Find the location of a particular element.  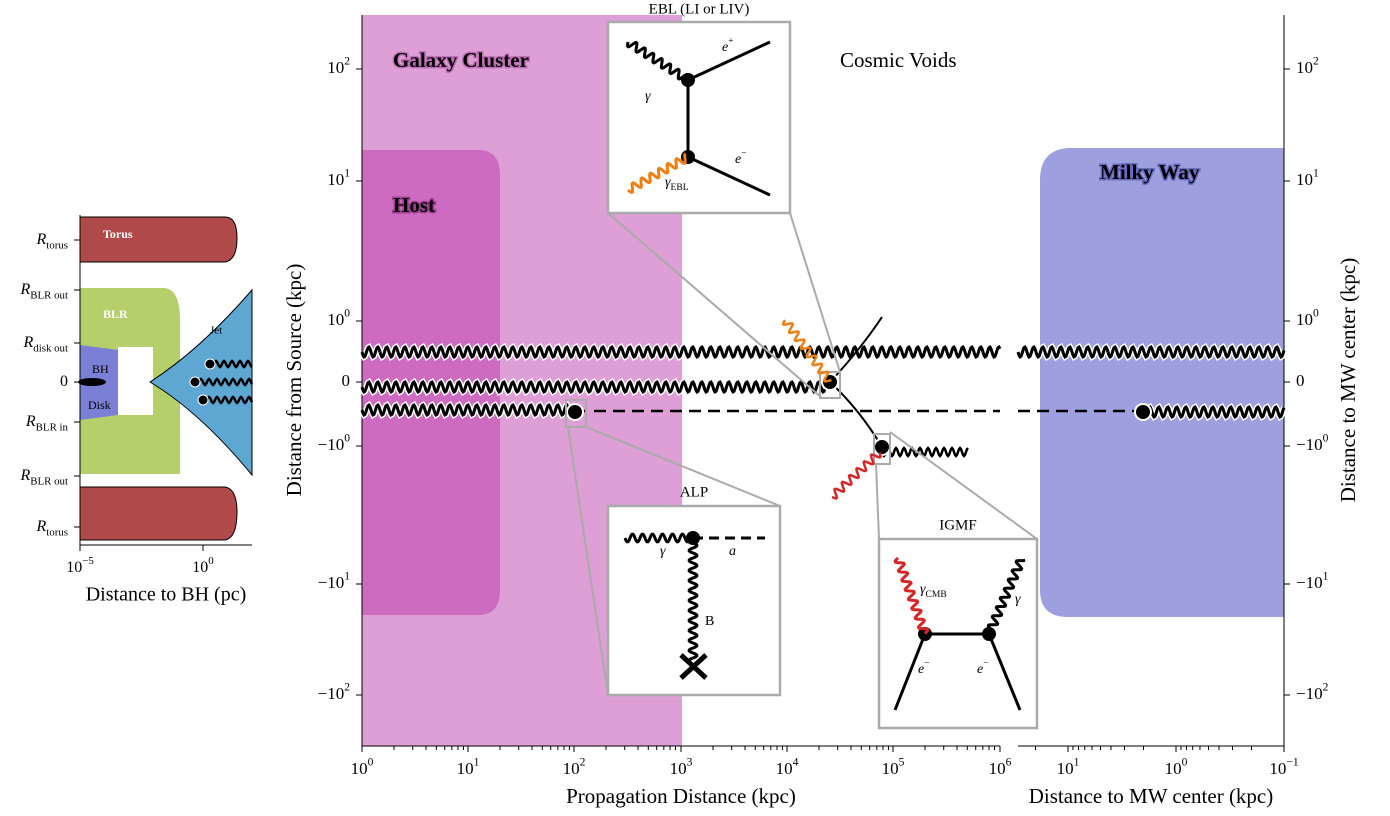

region-label: Host is located at coordinates (414, 205).